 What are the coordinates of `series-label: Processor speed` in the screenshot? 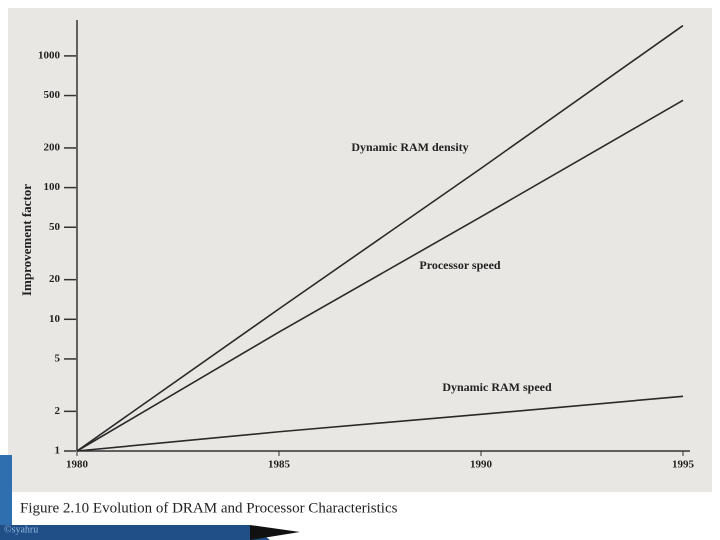 It's located at (460, 265).